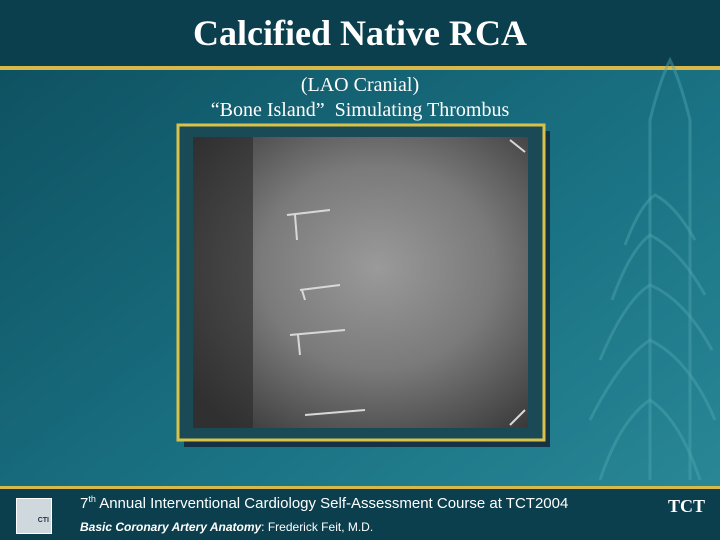 The height and width of the screenshot is (540, 720). What do you see at coordinates (34, 516) in the screenshot?
I see `logo-left: CTI` at bounding box center [34, 516].